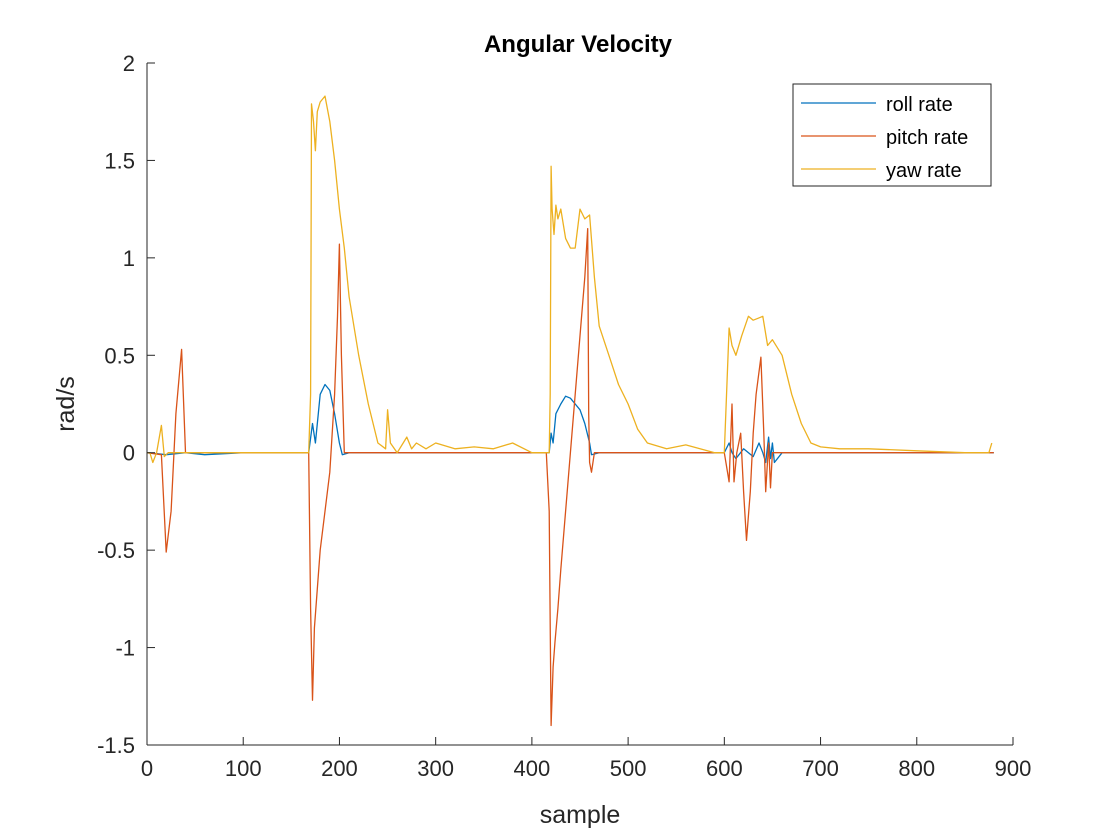 The height and width of the screenshot is (840, 1120). I want to click on legend-label-yaw: yaw rate, so click(924, 171).